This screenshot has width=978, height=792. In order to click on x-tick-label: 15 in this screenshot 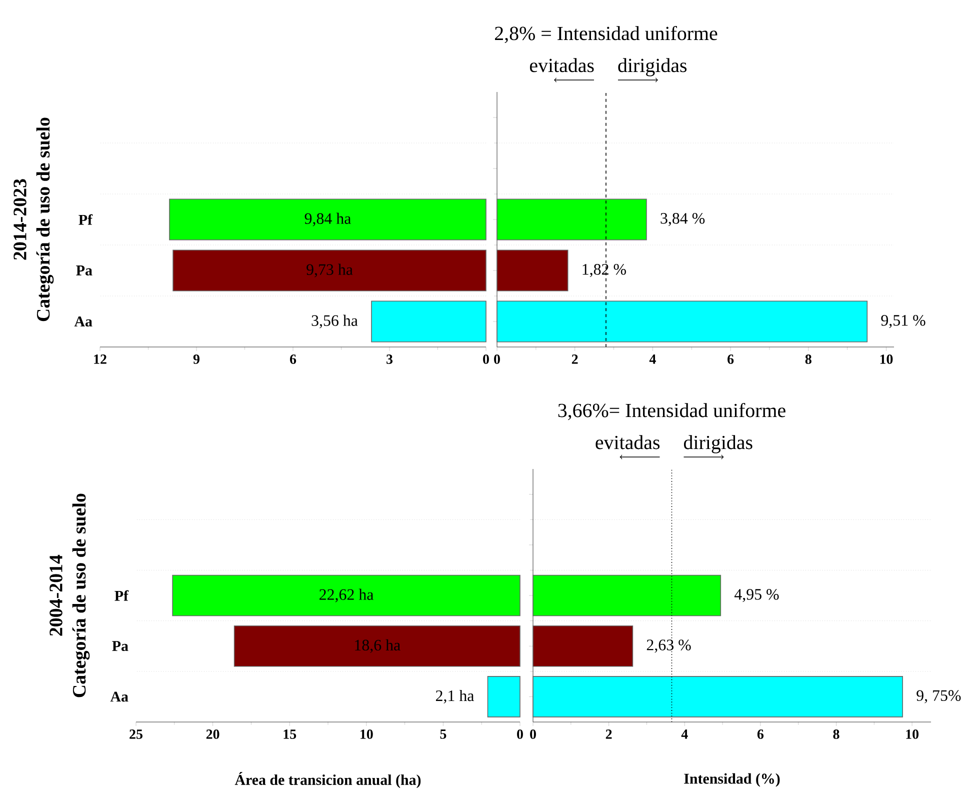, I will do `click(290, 734)`.